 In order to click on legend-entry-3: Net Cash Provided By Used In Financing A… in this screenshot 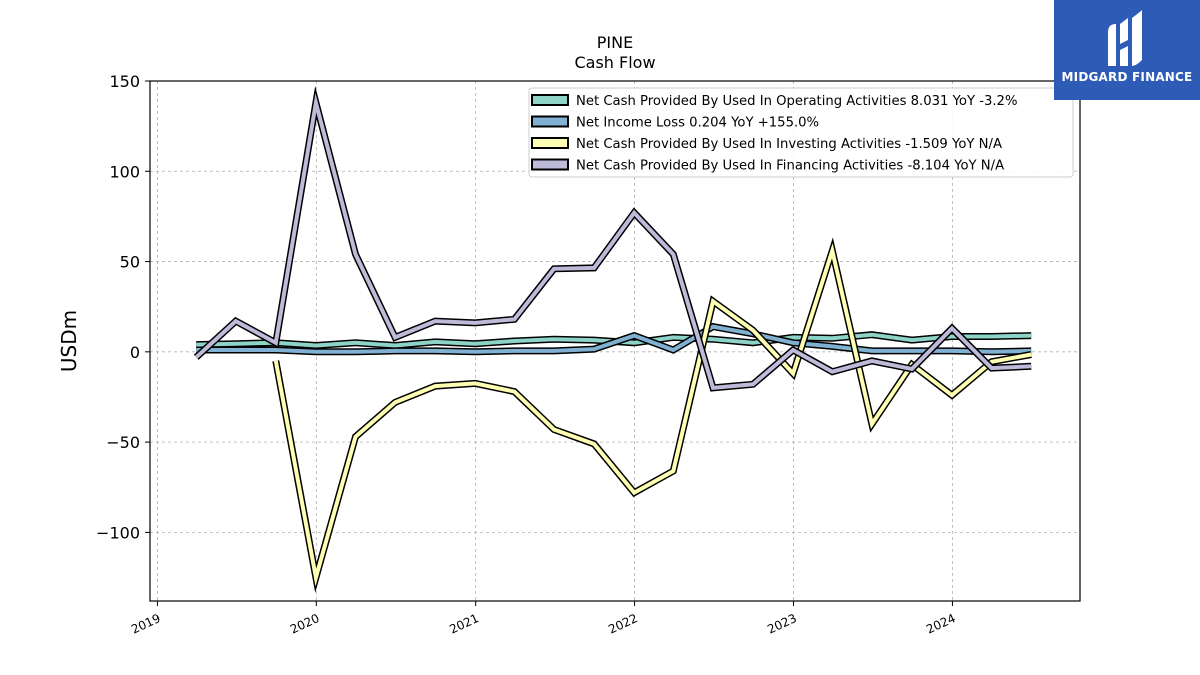, I will do `click(790, 166)`.